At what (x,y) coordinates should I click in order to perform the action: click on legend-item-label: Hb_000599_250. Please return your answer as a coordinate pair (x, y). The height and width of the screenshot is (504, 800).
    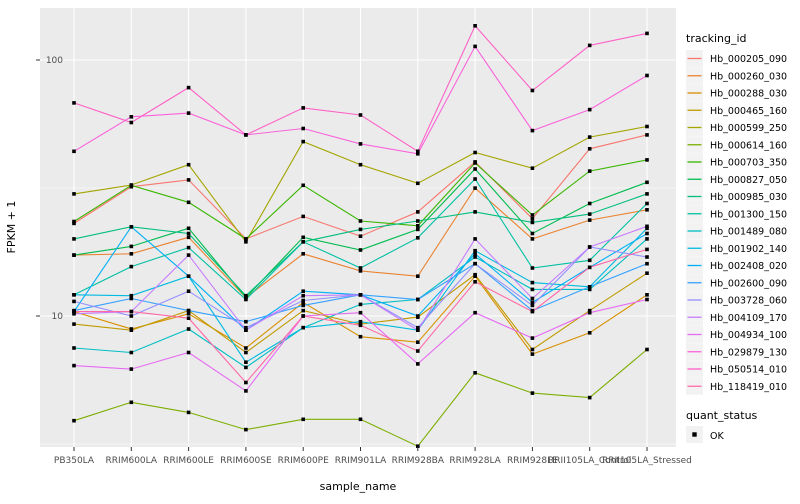
    Looking at the image, I should click on (748, 128).